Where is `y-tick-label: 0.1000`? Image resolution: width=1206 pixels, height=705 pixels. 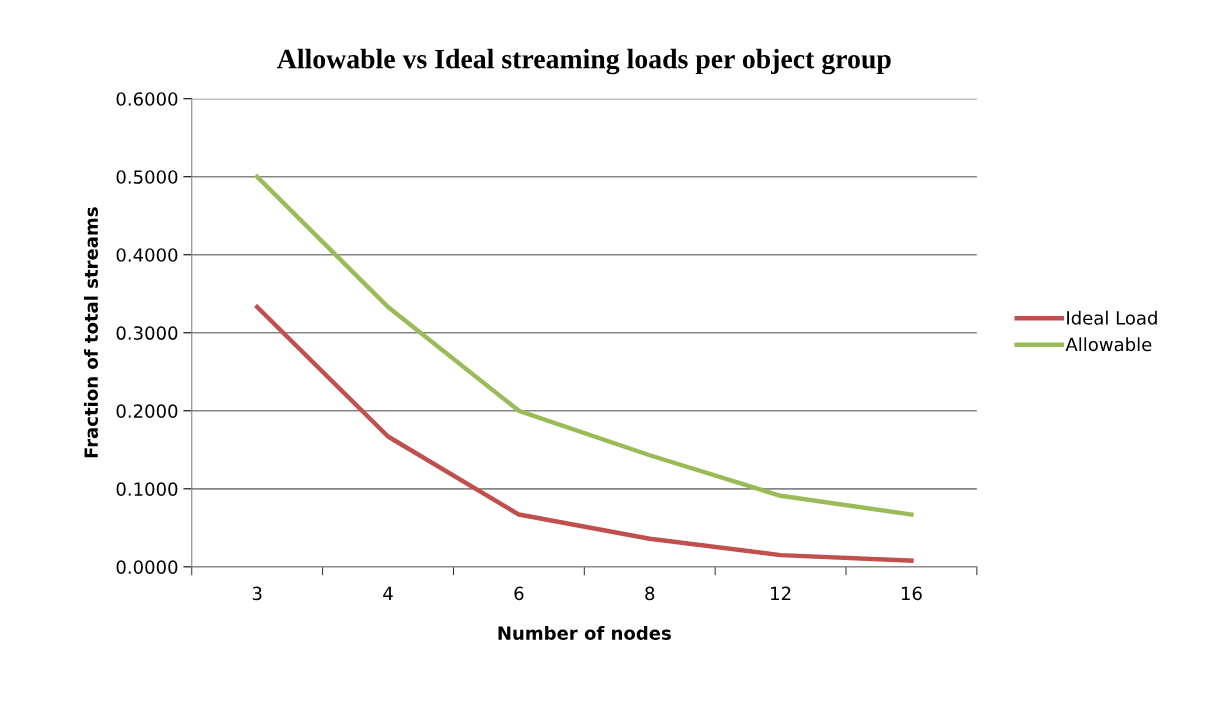
y-tick-label: 0.1000 is located at coordinates (147, 489).